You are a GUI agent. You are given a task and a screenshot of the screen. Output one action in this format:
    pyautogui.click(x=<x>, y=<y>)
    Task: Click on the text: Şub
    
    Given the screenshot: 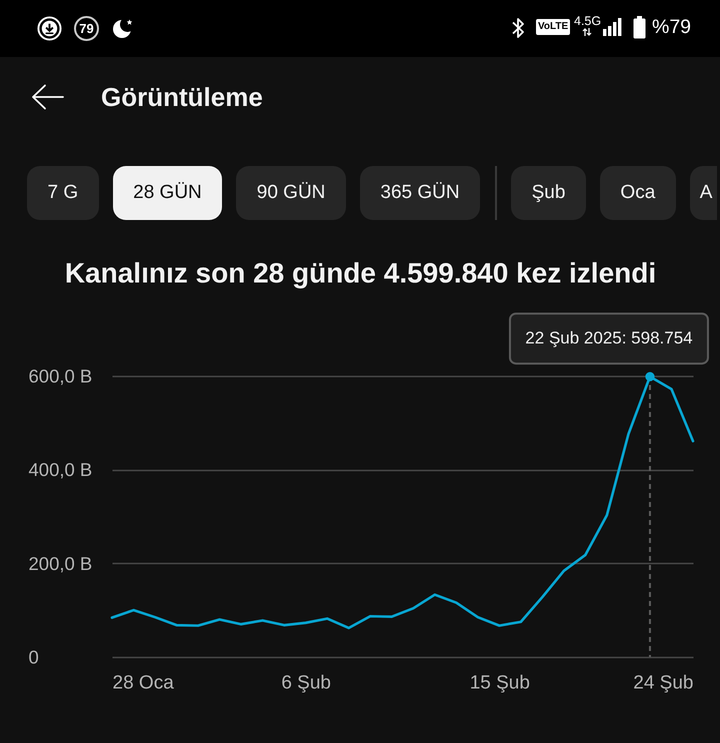 What is the action you would take?
    pyautogui.click(x=549, y=193)
    